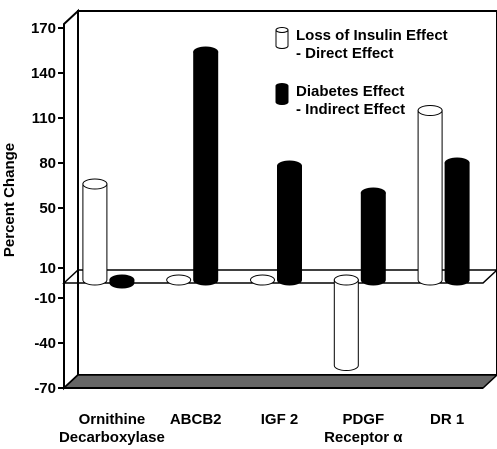 The width and height of the screenshot is (497, 449). I want to click on y-tick-label: 50, so click(47, 208).